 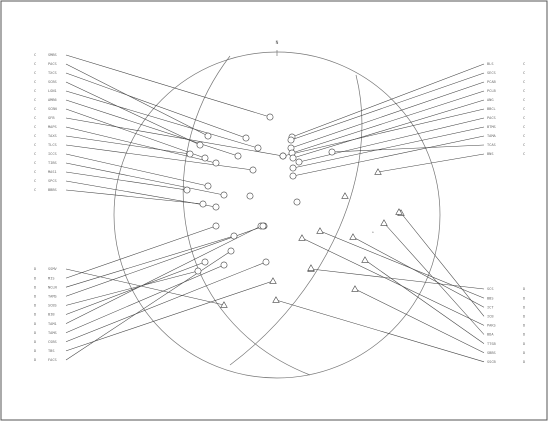 What do you see at coordinates (490, 317) in the screenshot?
I see `lower-right-label-3: ICB` at bounding box center [490, 317].